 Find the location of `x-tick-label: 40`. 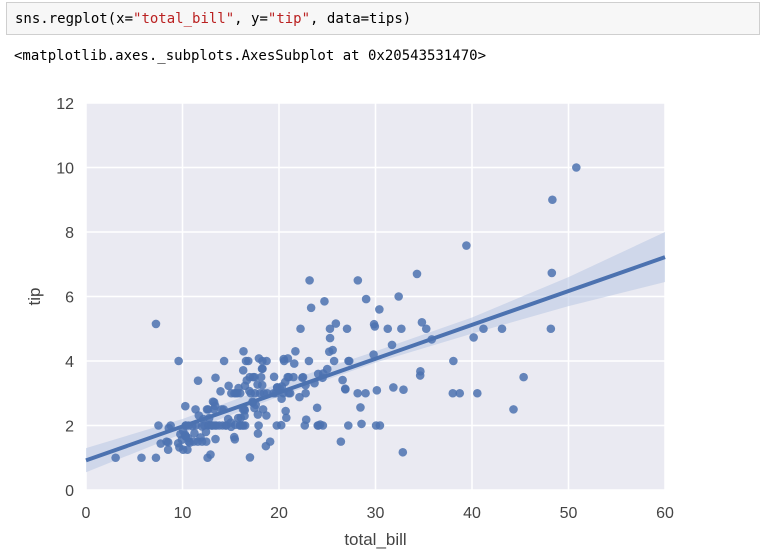

x-tick-label: 40 is located at coordinates (472, 513).